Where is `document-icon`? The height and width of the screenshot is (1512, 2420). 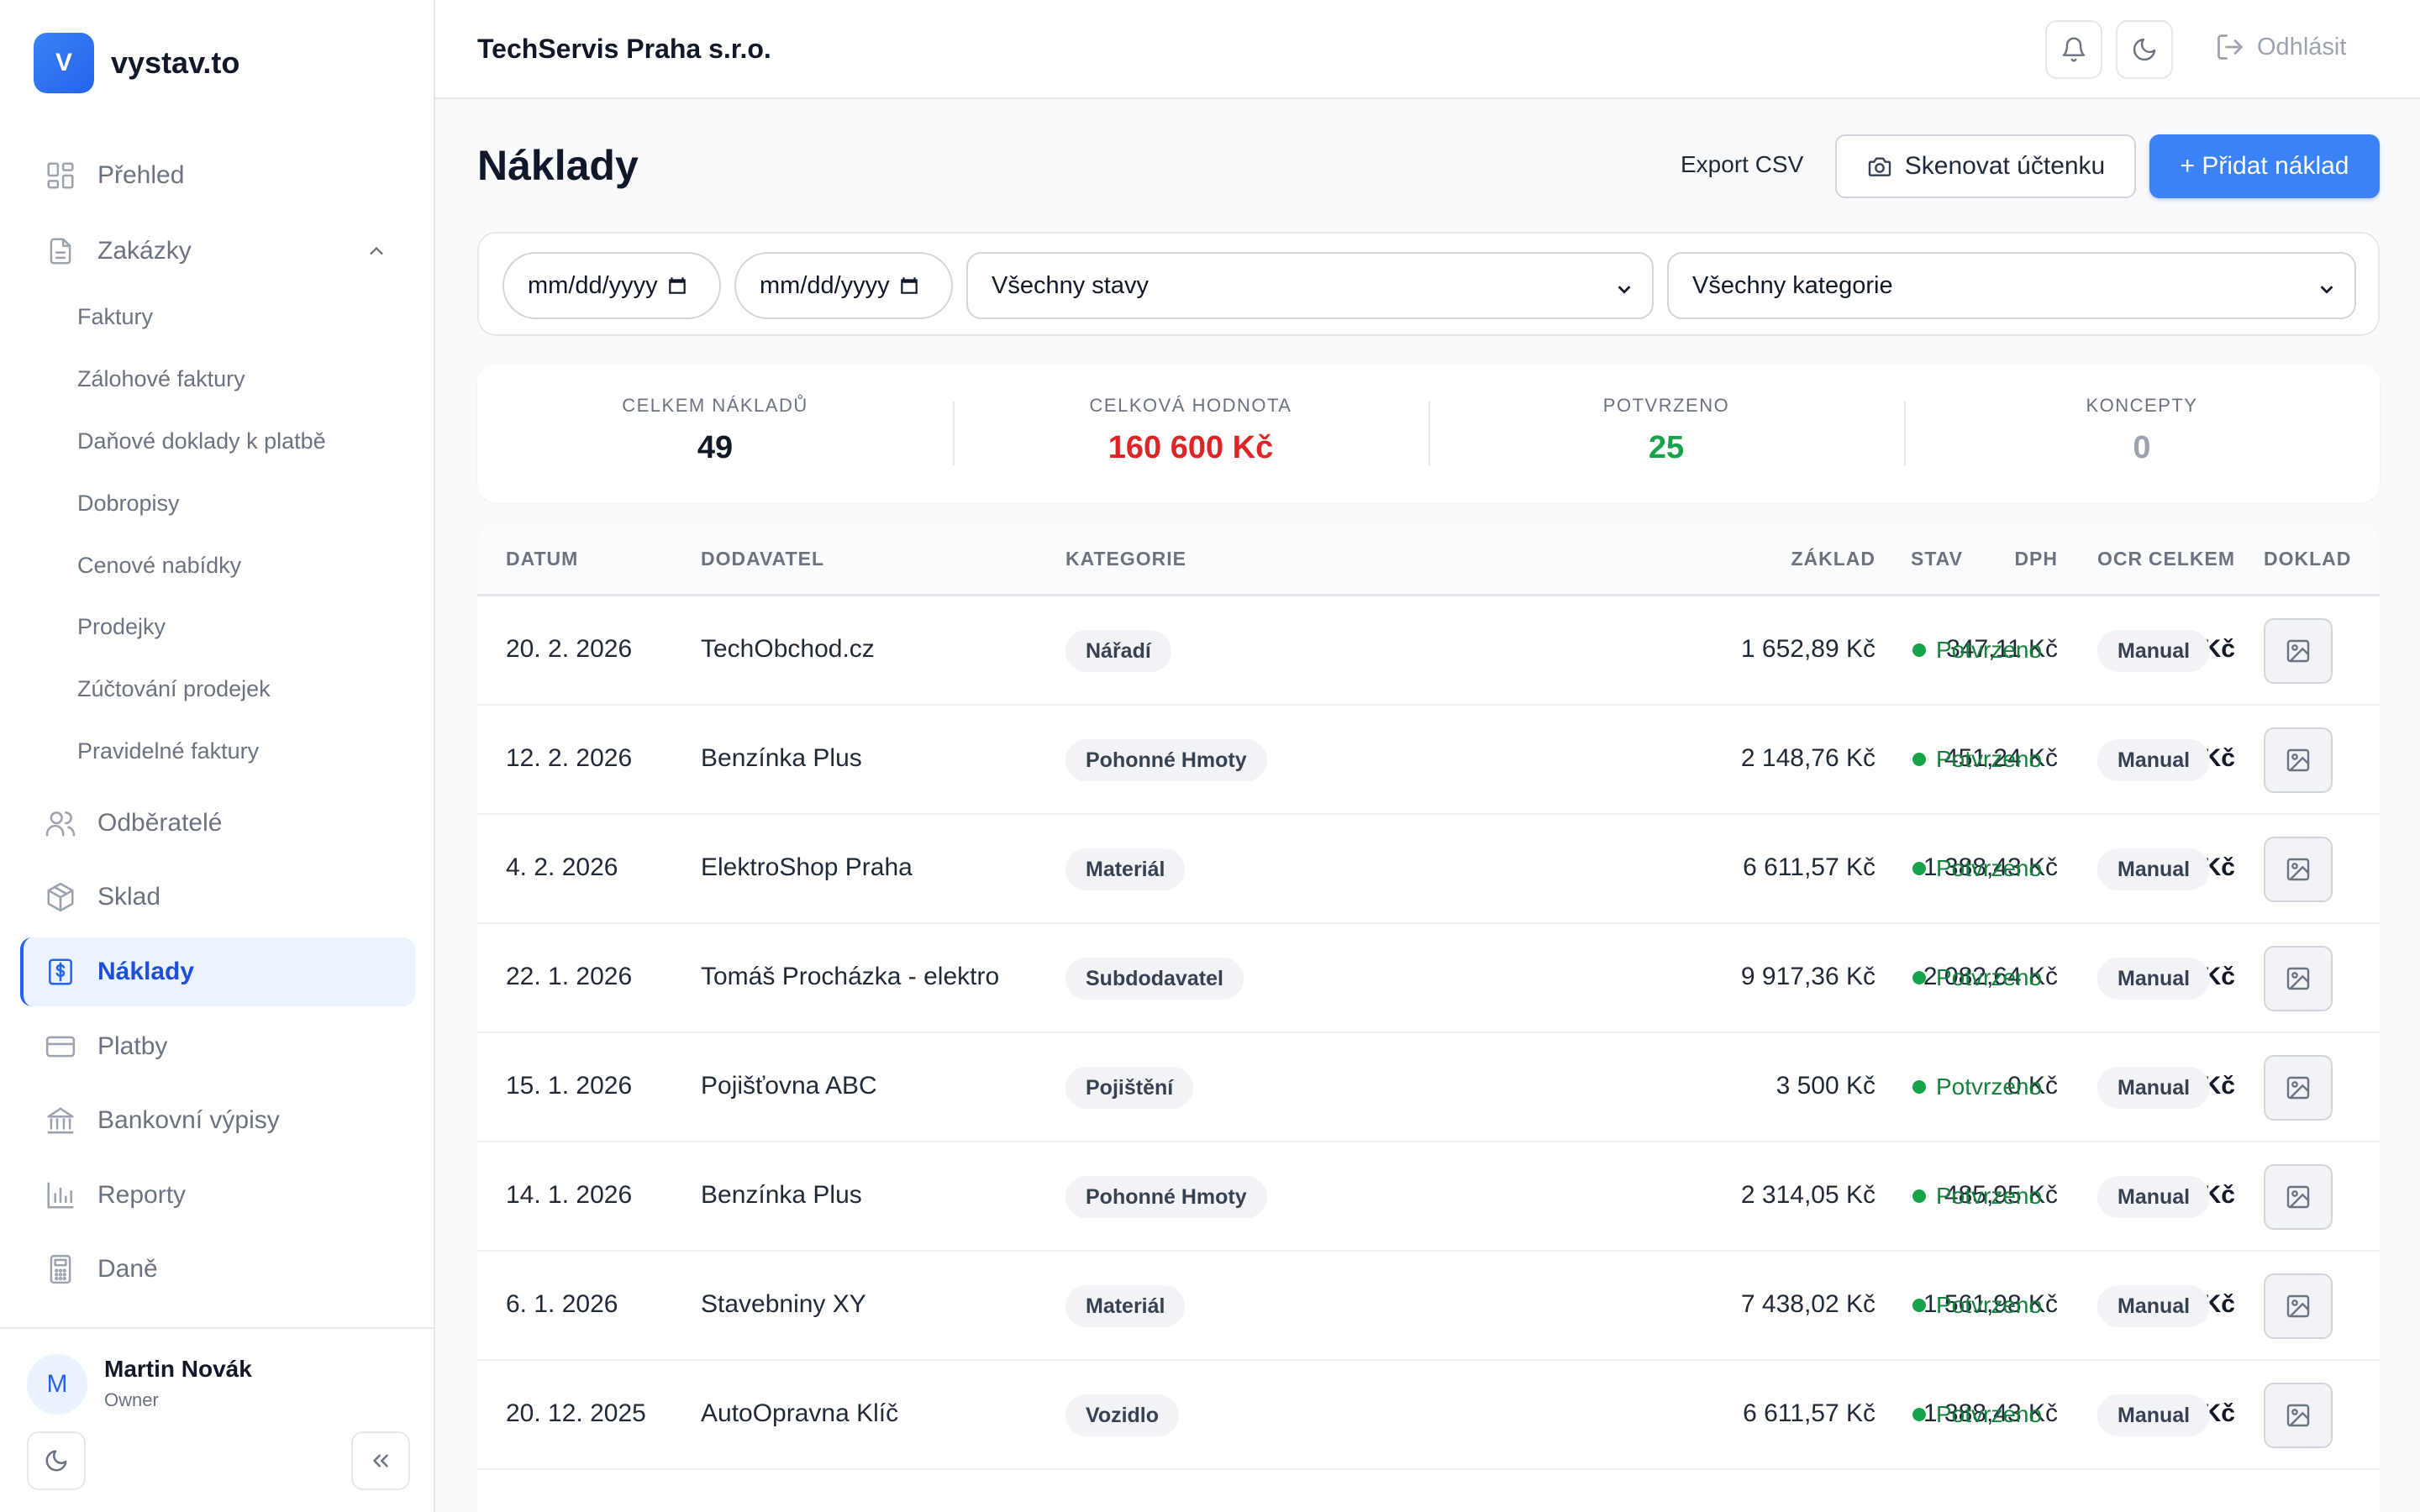 document-icon is located at coordinates (60, 251).